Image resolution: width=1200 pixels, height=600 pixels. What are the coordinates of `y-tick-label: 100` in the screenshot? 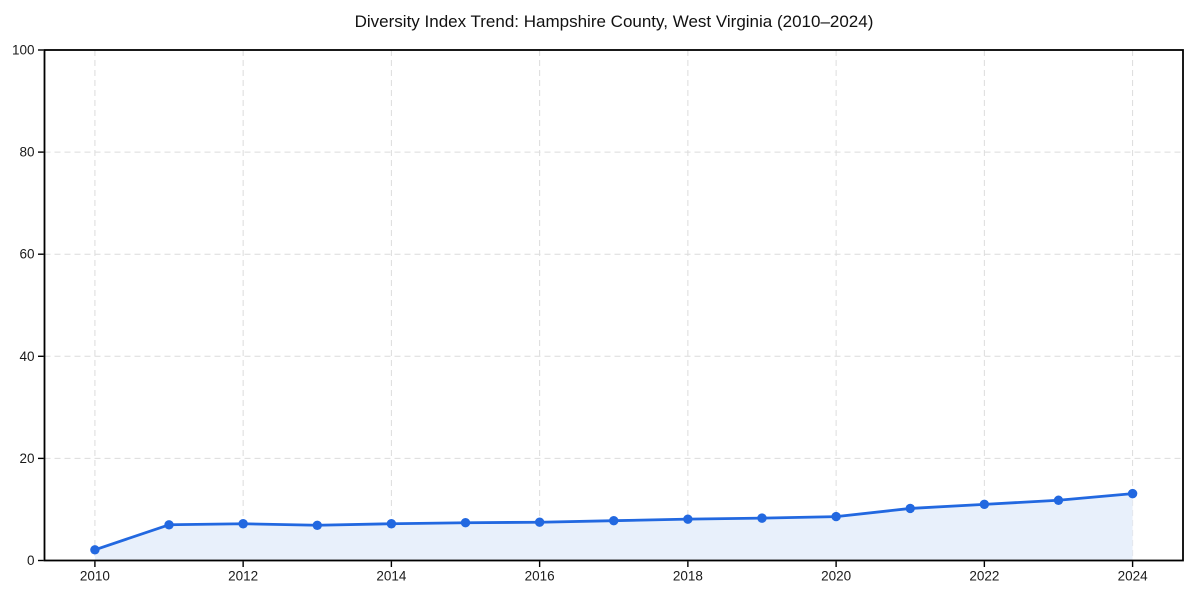 It's located at (23, 50).